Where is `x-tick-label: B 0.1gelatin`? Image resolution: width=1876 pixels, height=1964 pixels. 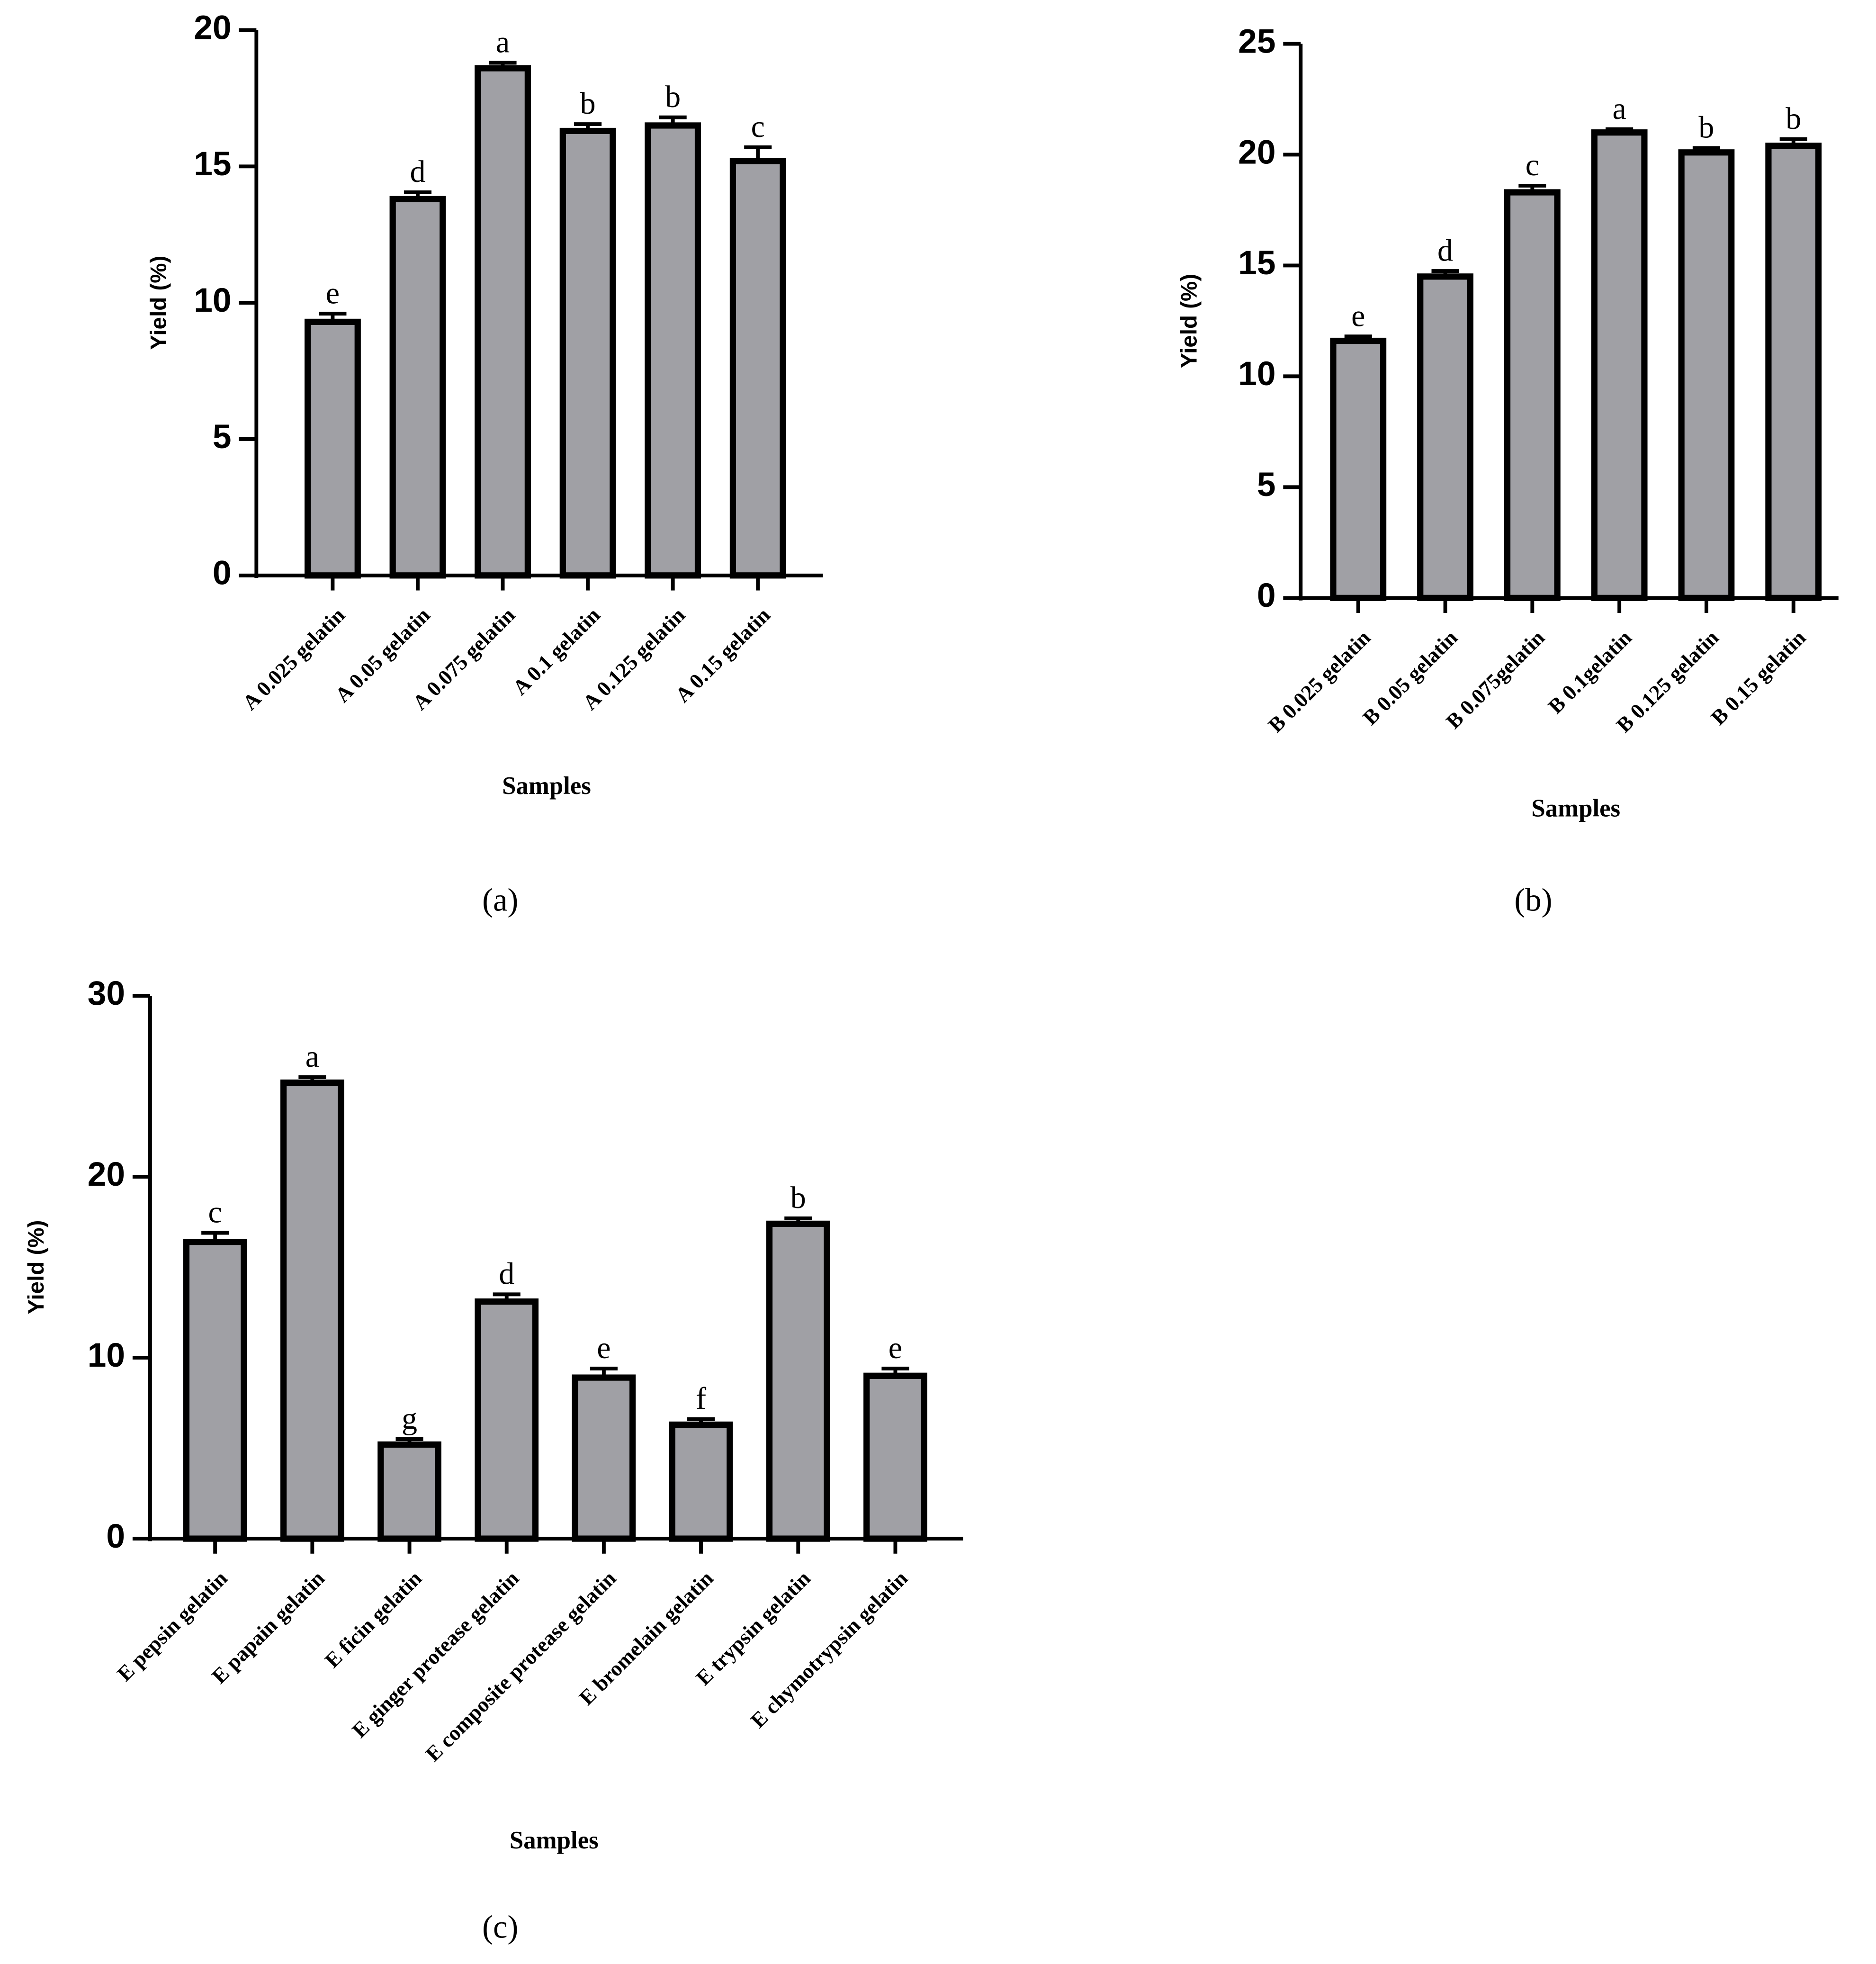
x-tick-label: B 0.1gelatin is located at coordinates (1590, 672).